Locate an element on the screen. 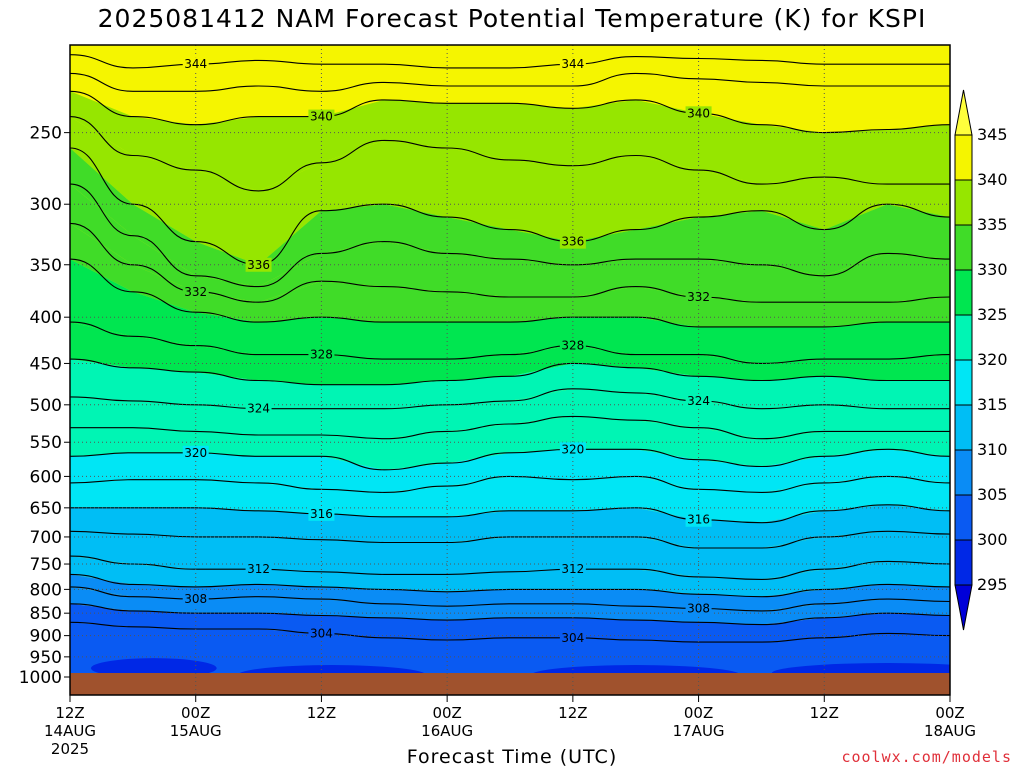  contour-label: 328 is located at coordinates (321, 355).